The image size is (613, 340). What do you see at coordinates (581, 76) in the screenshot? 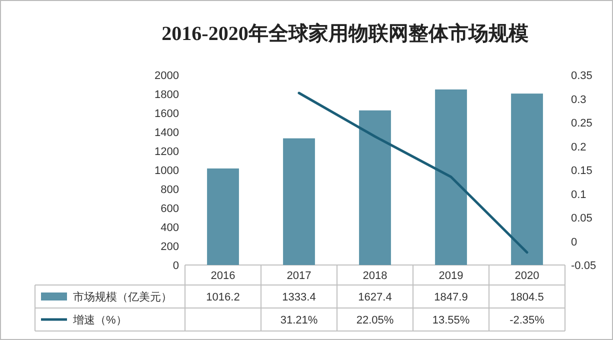
I see `y2-tick-label: 0.35` at bounding box center [581, 76].